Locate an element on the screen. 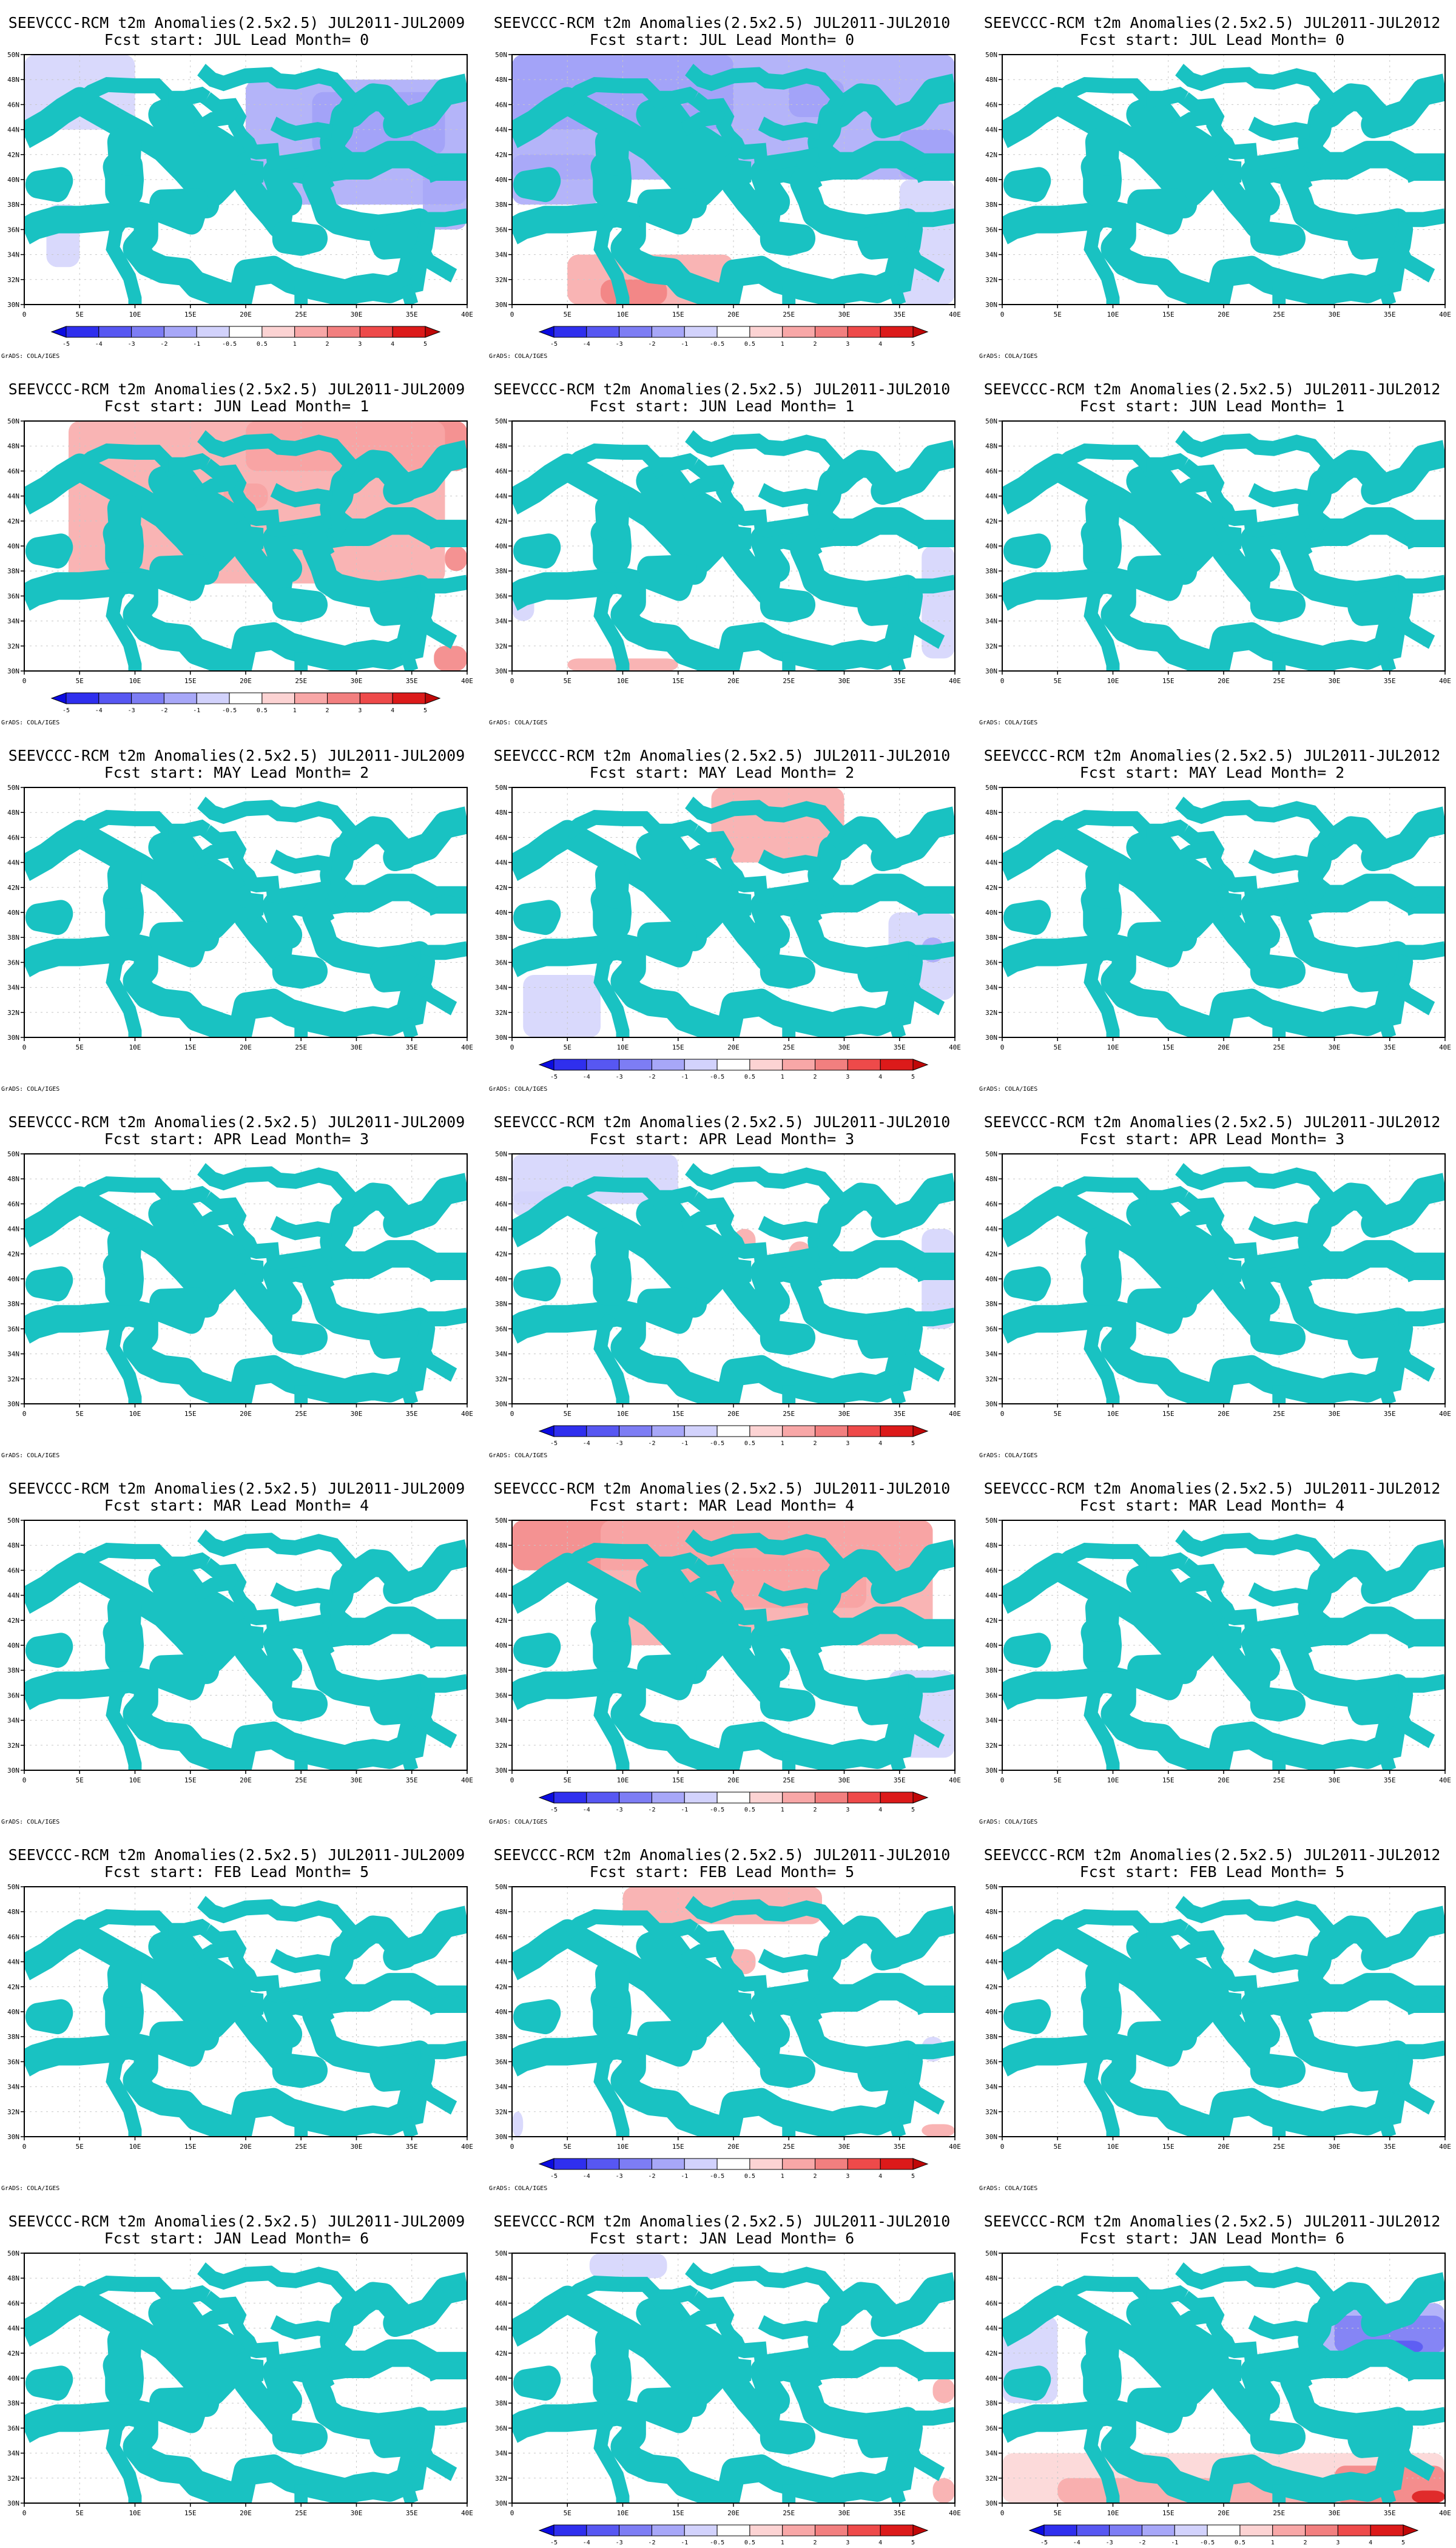  colorbar: -5 -4 -3 -2 -1 -0.5 0.5 1 2 3 4 5 is located at coordinates (733, 1069).